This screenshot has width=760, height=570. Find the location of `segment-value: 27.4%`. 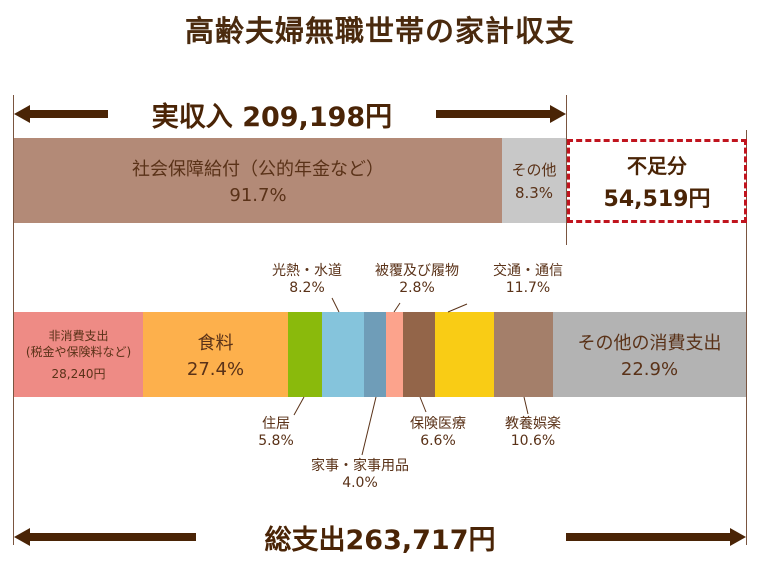

segment-value: 27.4% is located at coordinates (215, 369).